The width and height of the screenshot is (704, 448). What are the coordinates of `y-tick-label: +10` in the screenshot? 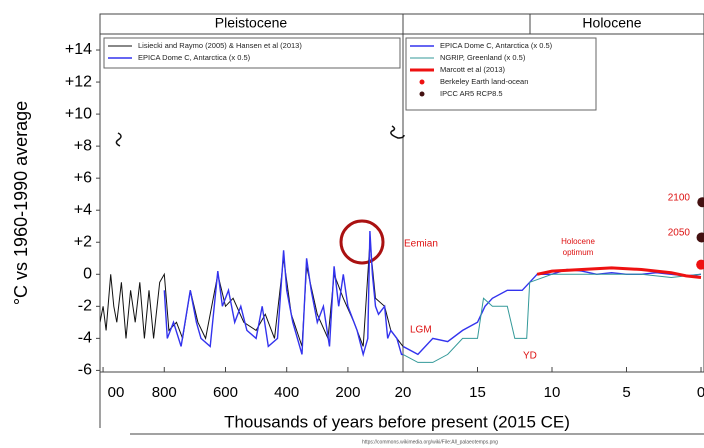 It's located at (78, 113).